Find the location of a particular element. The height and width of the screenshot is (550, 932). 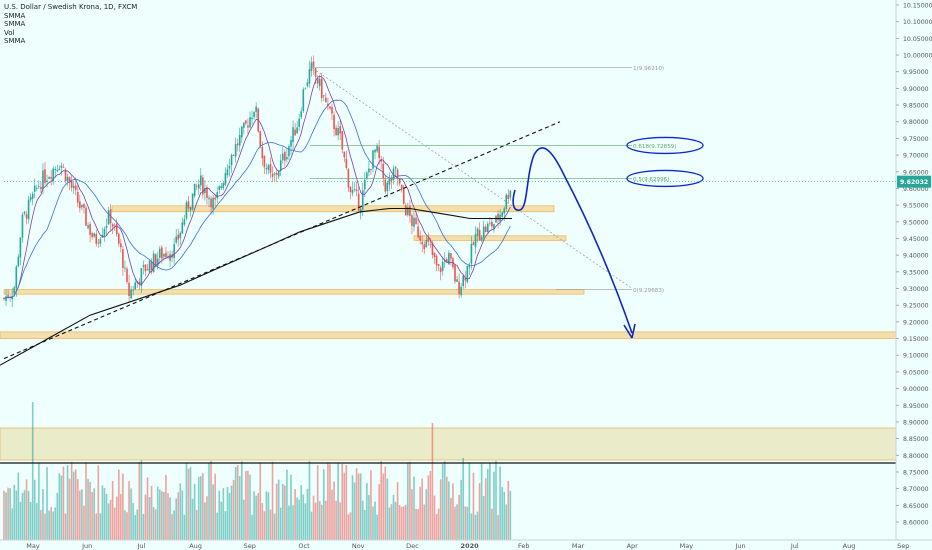

fib-level-0618-label: 0.618(9.72859) is located at coordinates (655, 147).